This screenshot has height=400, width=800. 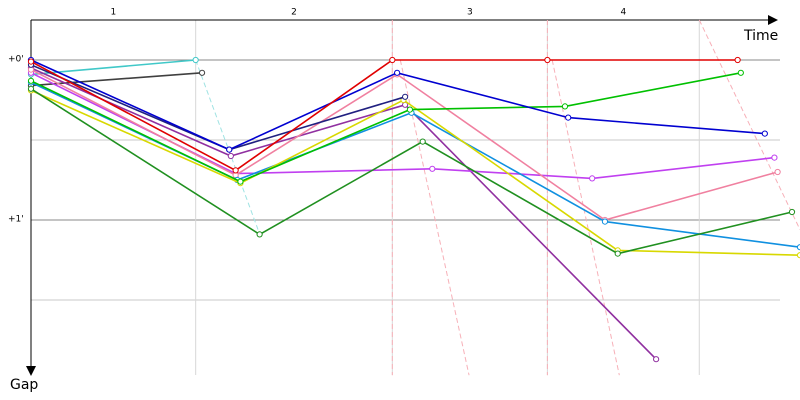 I want to click on y-tick-label: +1', so click(x=16, y=220).